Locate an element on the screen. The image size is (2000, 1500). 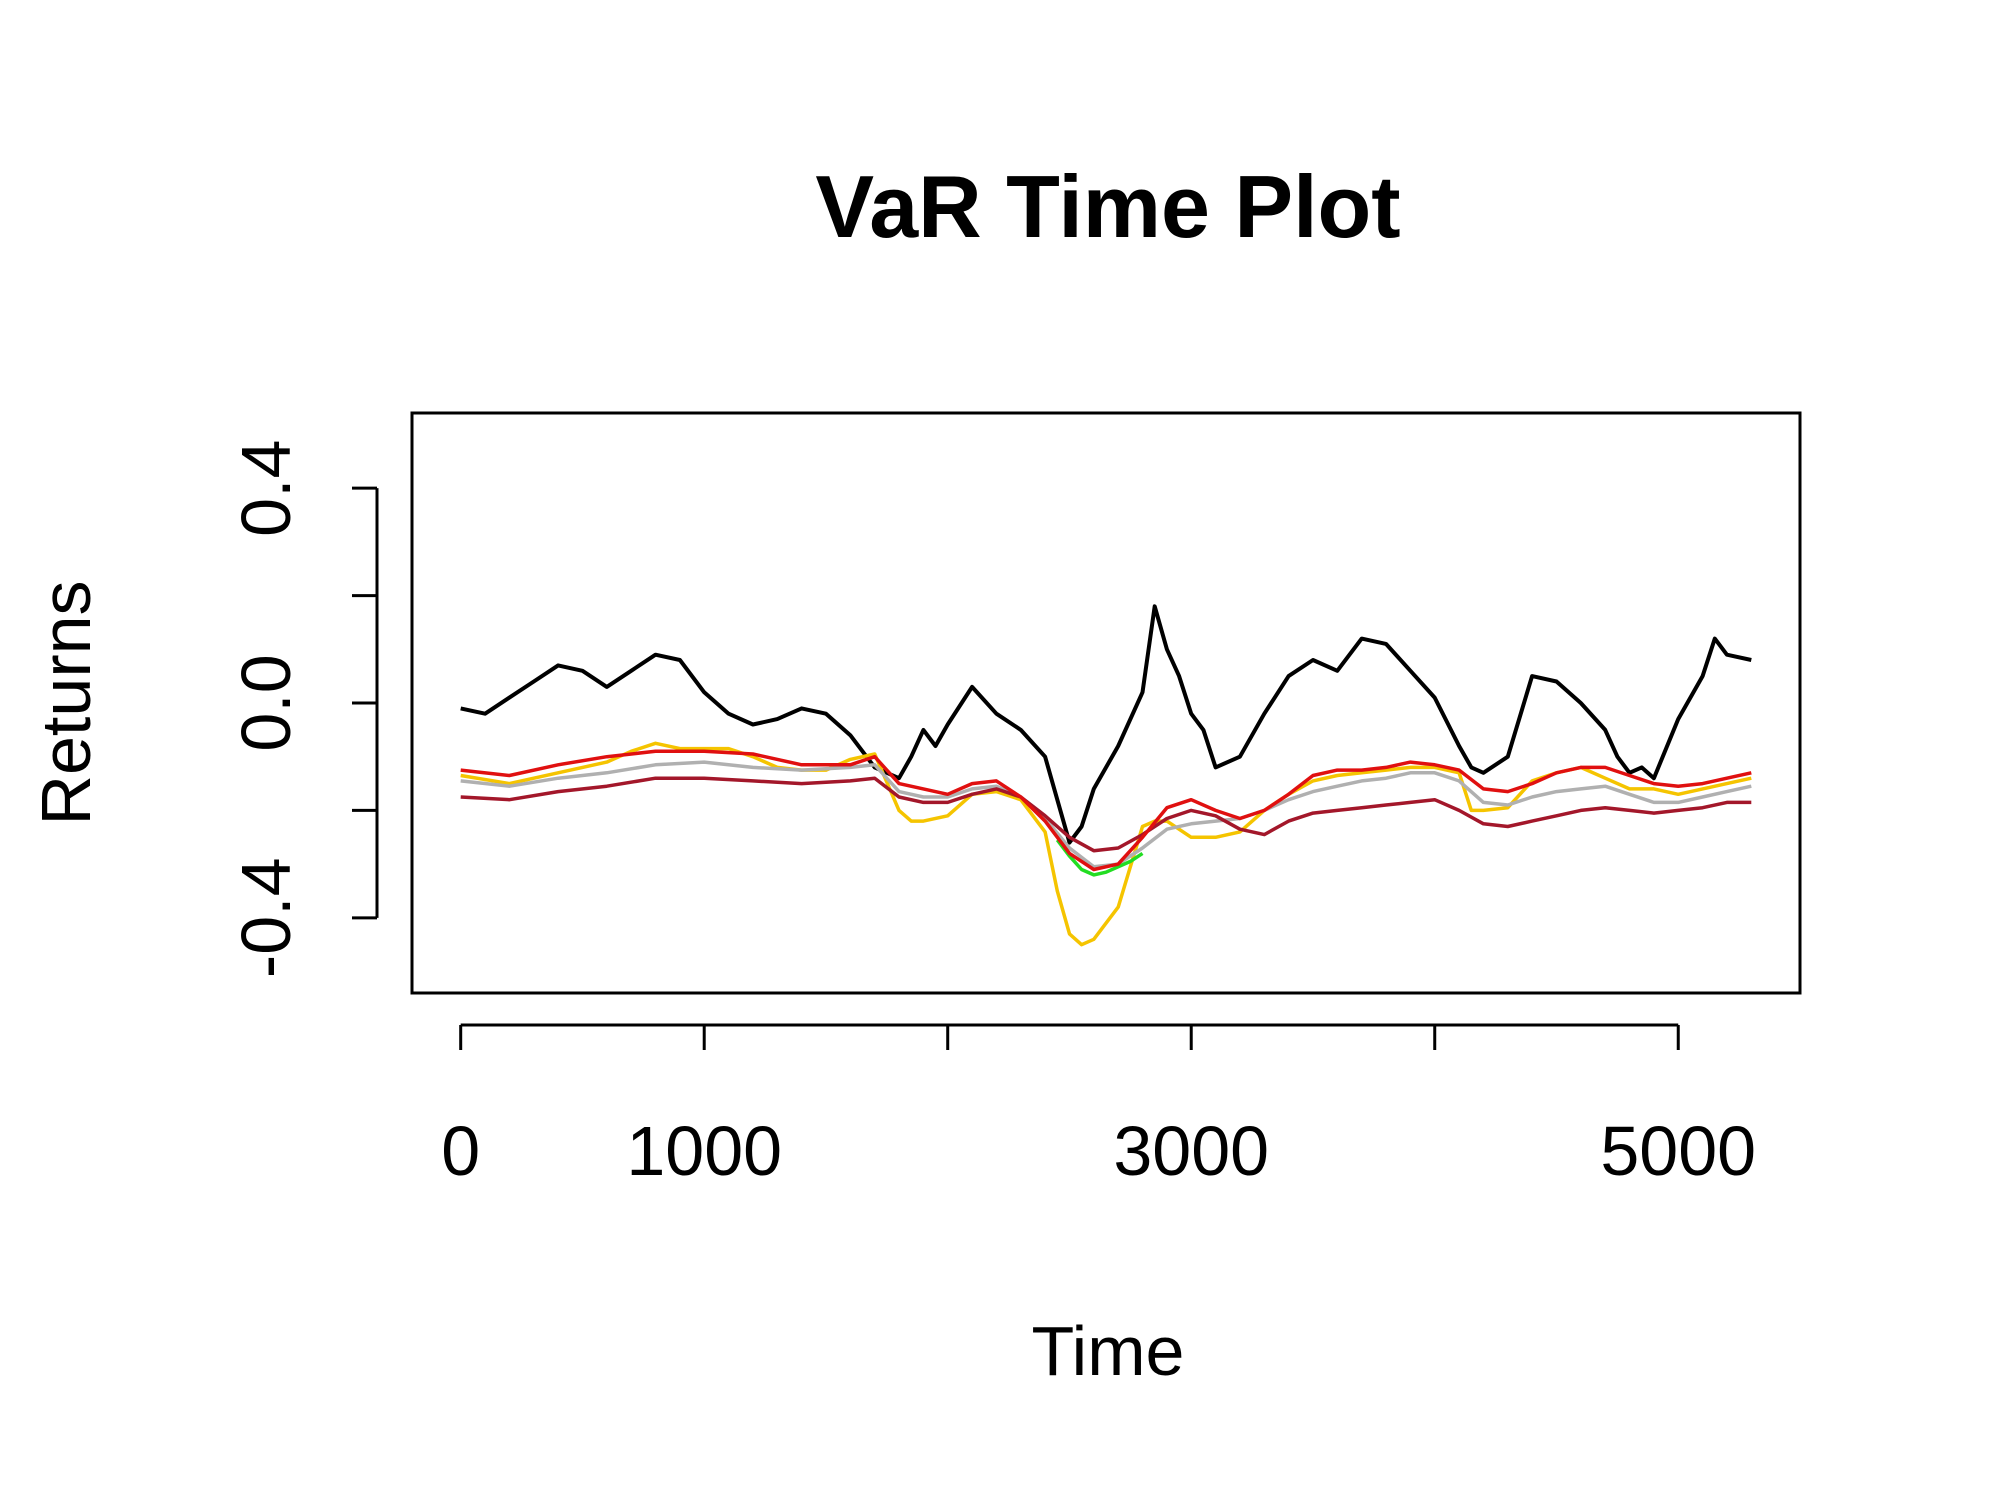
y-axis-label: Returns is located at coordinates (66, 702).